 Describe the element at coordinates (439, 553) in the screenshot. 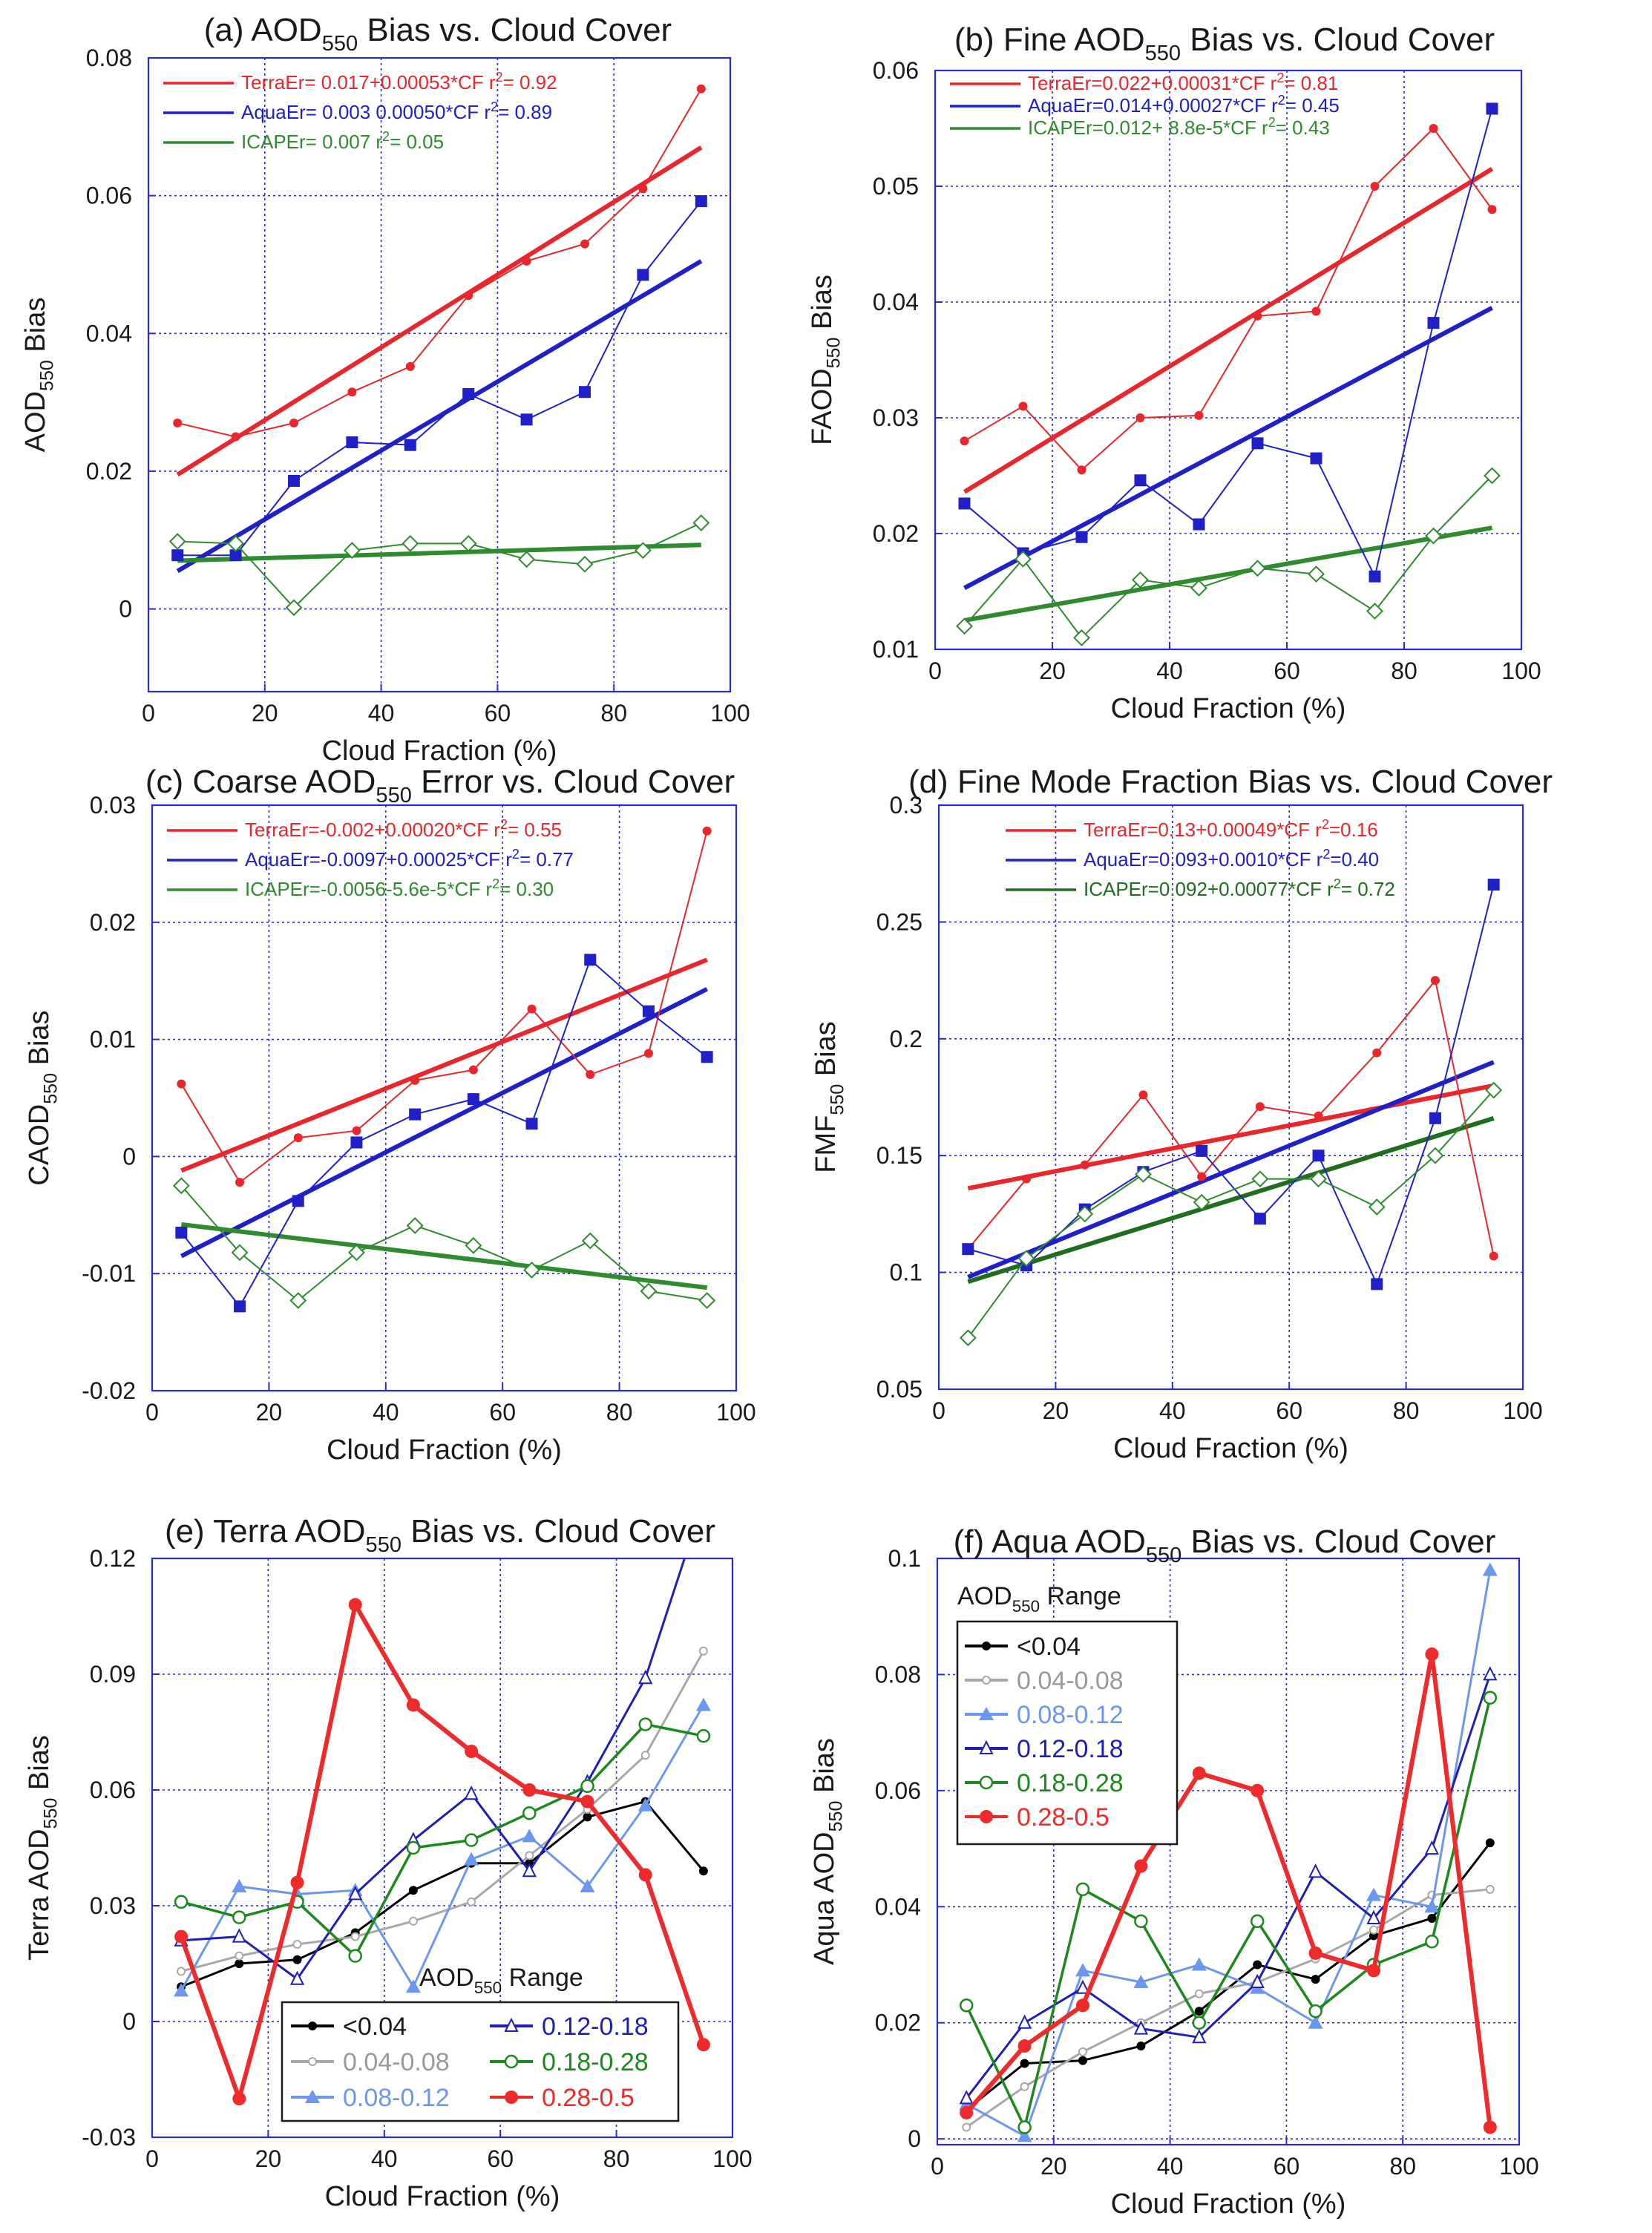

I see `fit-line-icap` at that location.